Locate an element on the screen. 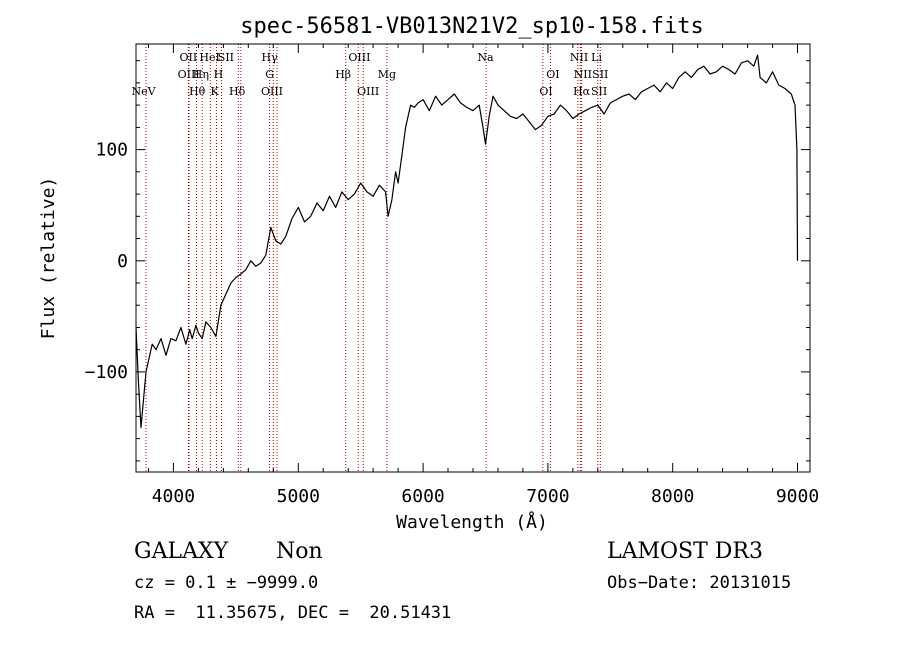 The image size is (900, 649). line-label: OII is located at coordinates (189, 57).